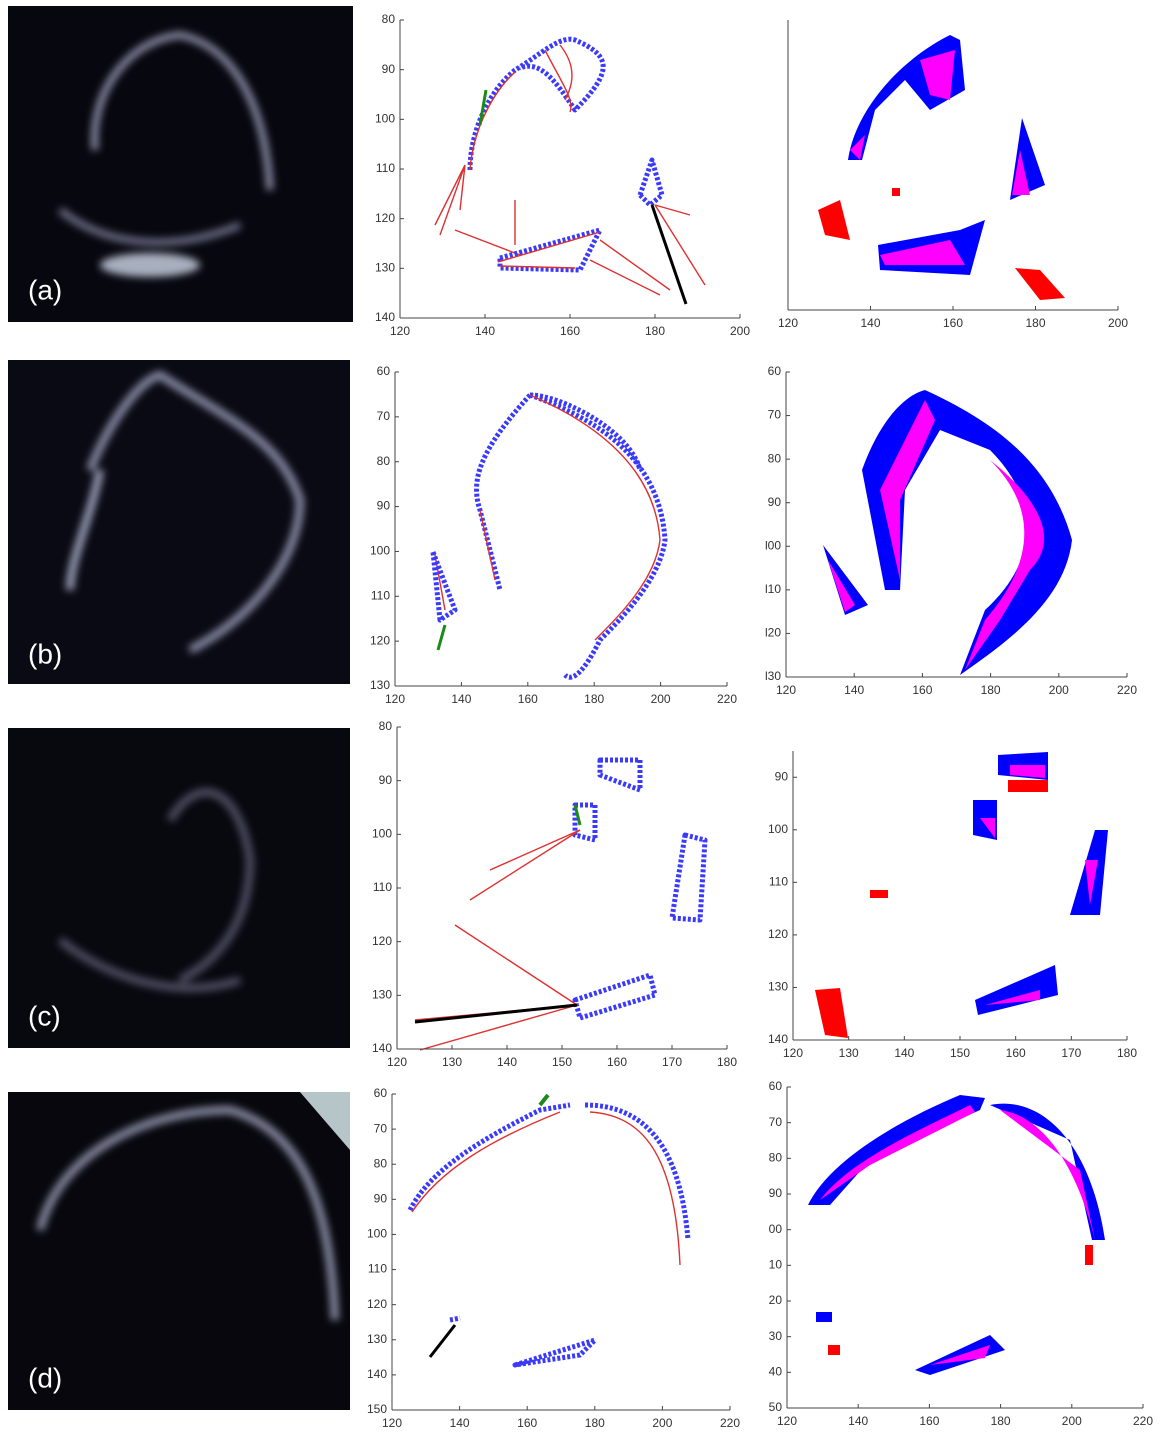 Image resolution: width=1161 pixels, height=1437 pixels. I want to click on mri-image-d, so click(179, 1251).